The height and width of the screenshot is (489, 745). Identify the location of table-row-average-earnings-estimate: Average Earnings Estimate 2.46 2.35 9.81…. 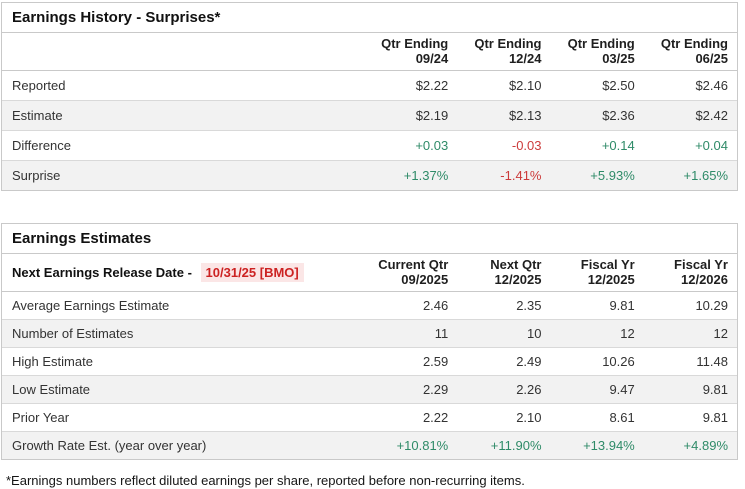
(369, 306).